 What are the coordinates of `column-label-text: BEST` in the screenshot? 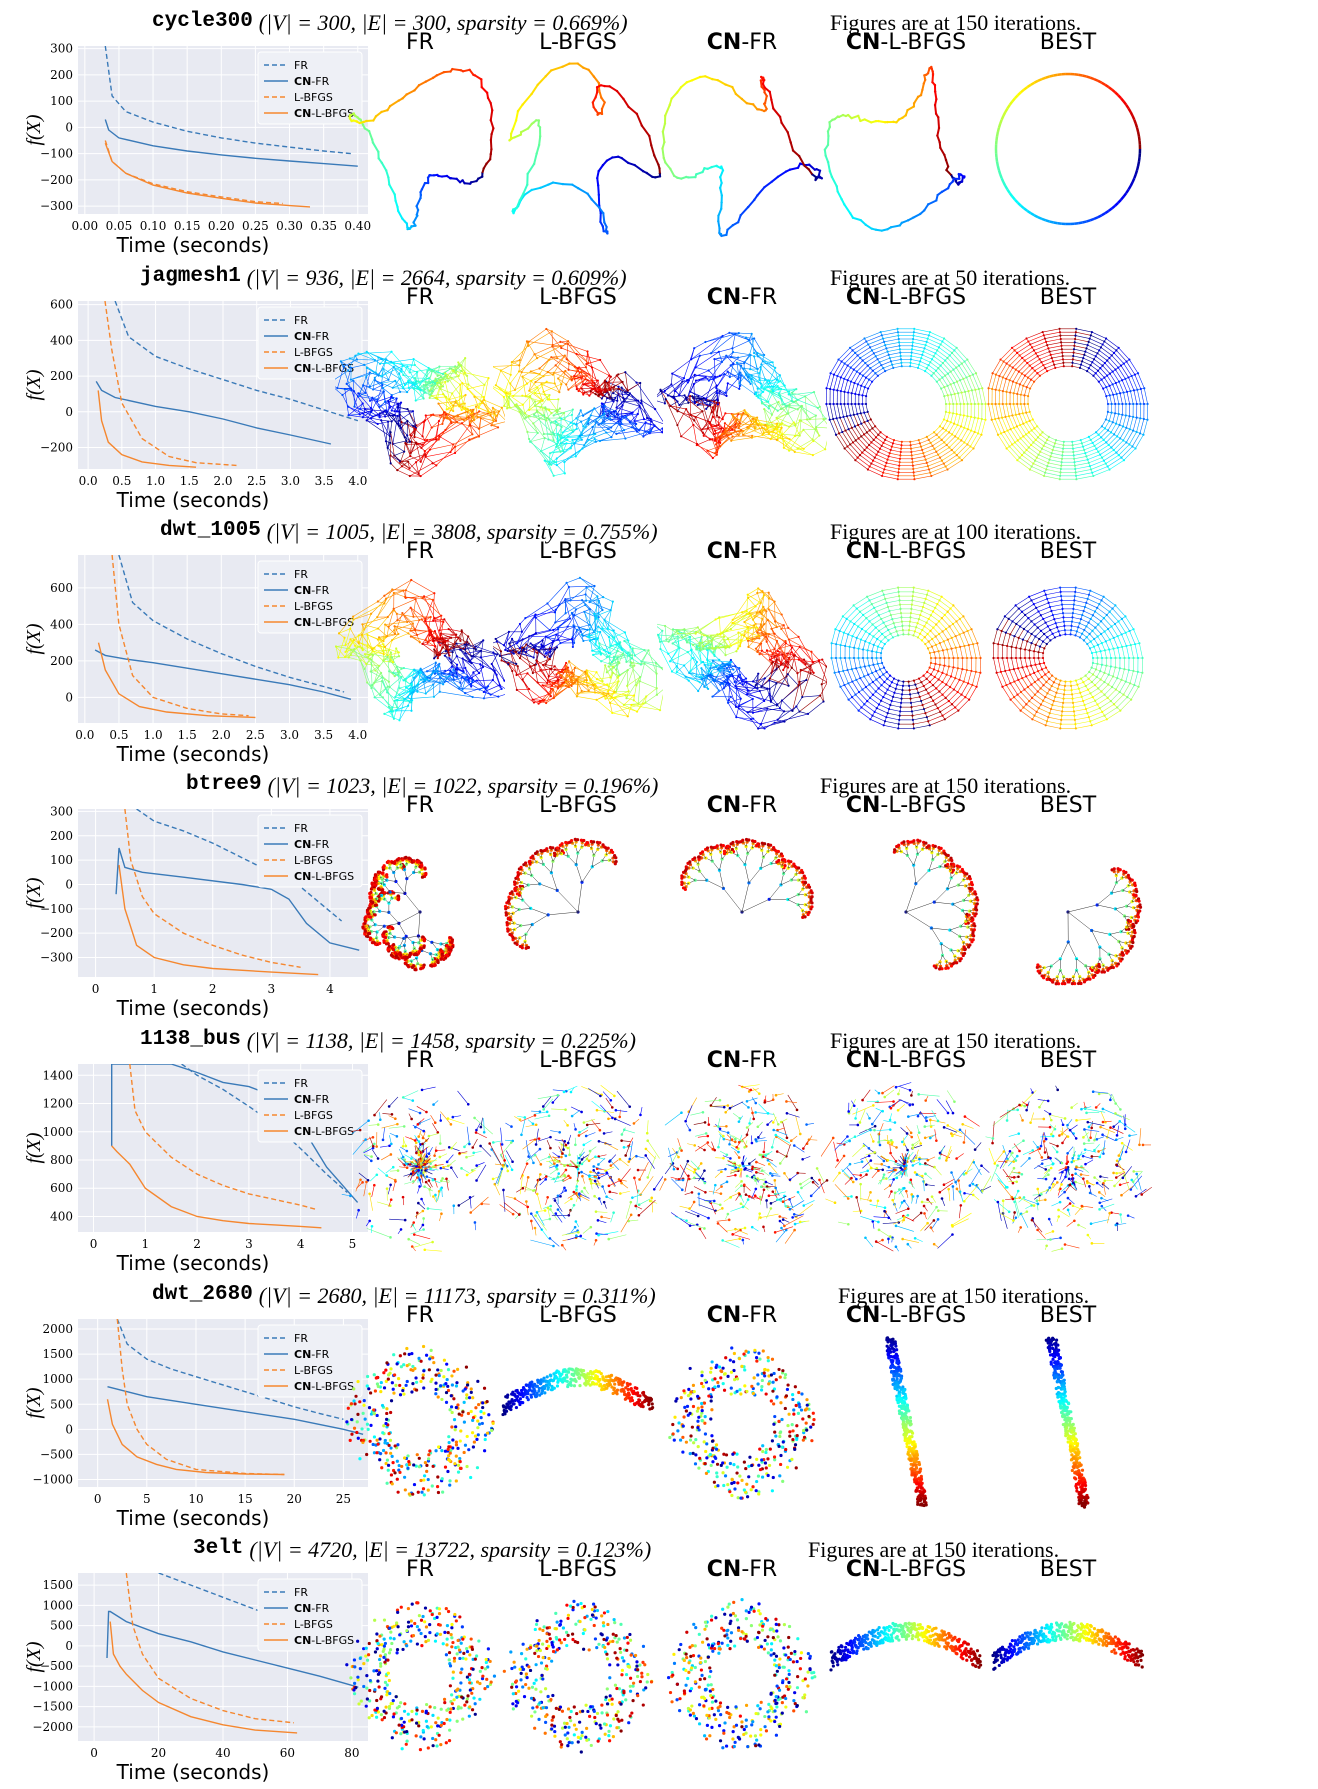 It's located at (1068, 1569).